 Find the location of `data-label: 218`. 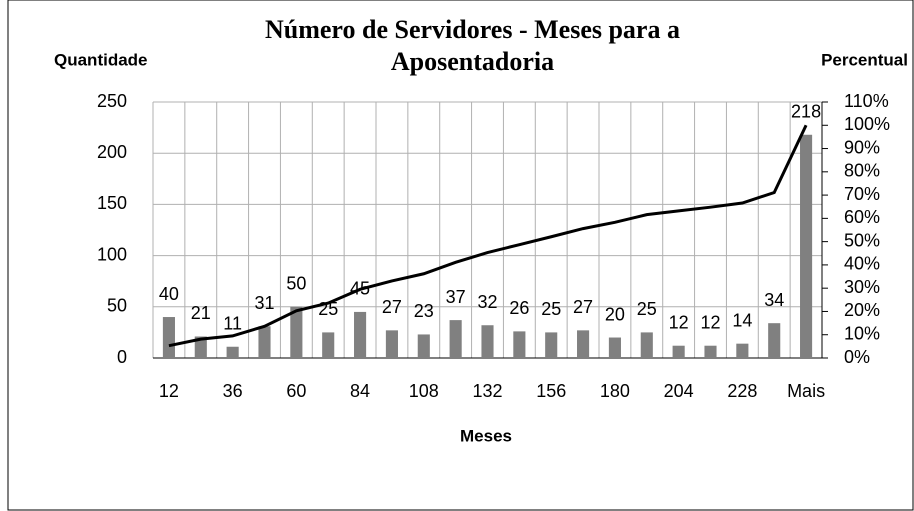

data-label: 218 is located at coordinates (806, 112).